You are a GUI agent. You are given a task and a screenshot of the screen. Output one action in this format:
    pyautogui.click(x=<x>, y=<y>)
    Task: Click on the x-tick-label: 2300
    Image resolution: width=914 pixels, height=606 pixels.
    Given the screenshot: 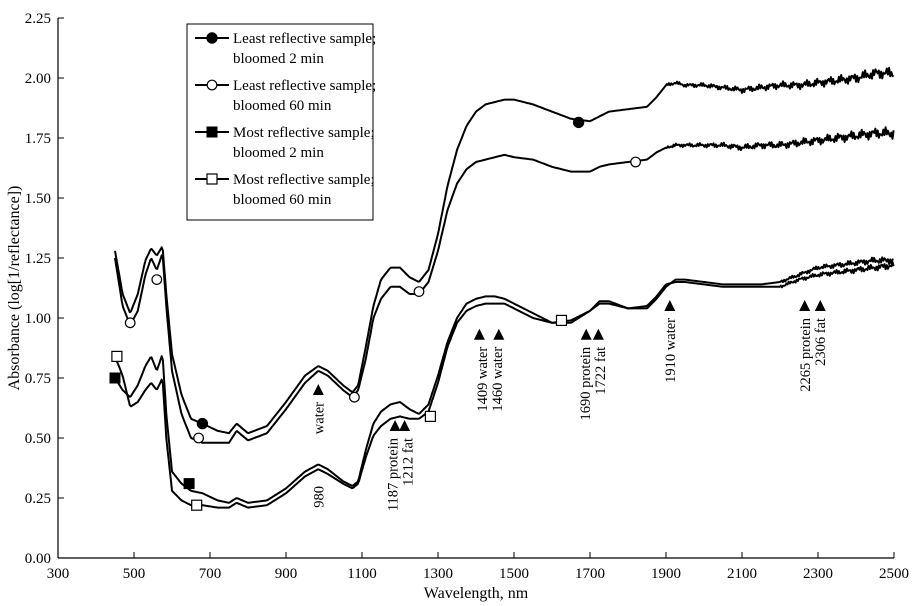 What is the action you would take?
    pyautogui.click(x=818, y=574)
    